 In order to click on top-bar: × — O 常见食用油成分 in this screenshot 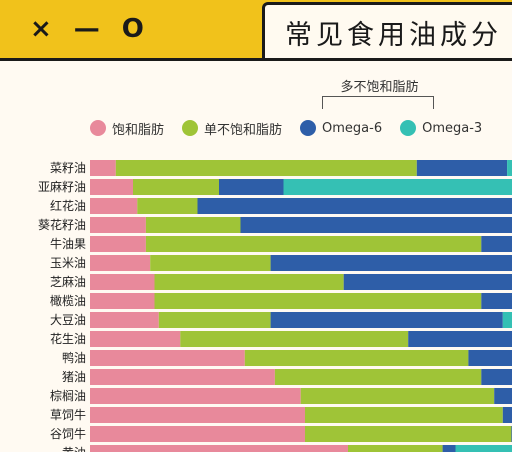, I will do `click(256, 30)`.